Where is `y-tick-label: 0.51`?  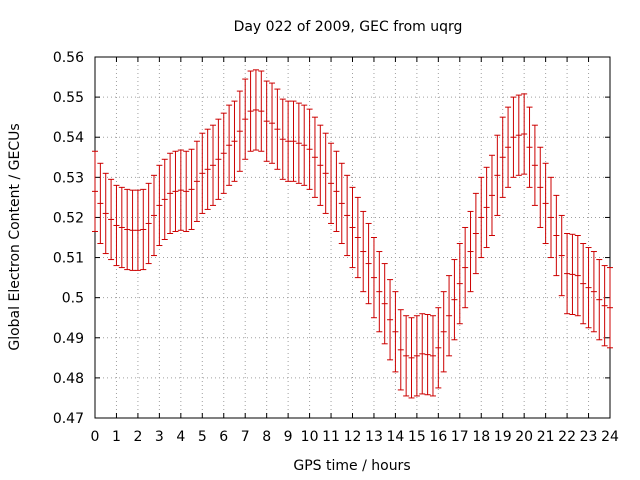
y-tick-label: 0.51 is located at coordinates (68, 259).